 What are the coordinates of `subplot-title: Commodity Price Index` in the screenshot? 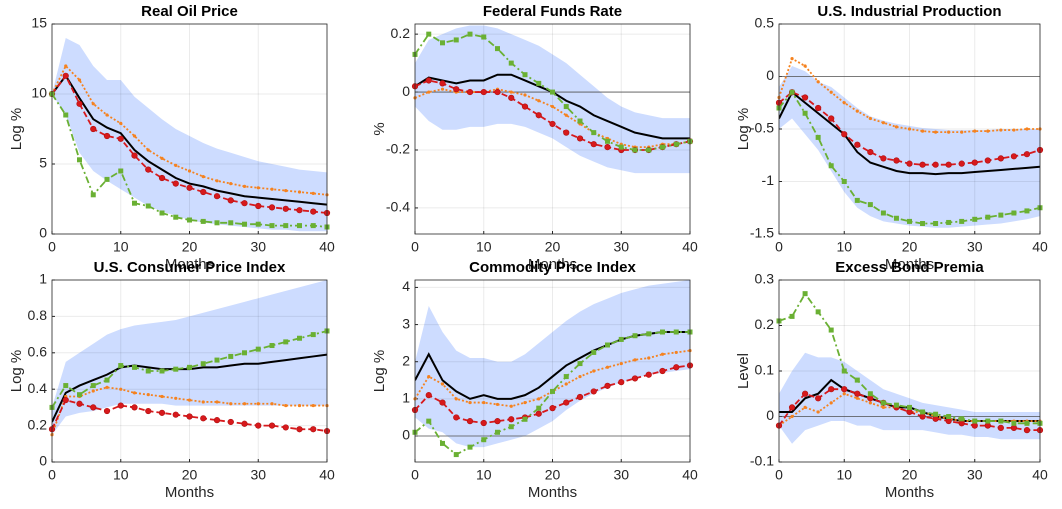 It's located at (552, 267).